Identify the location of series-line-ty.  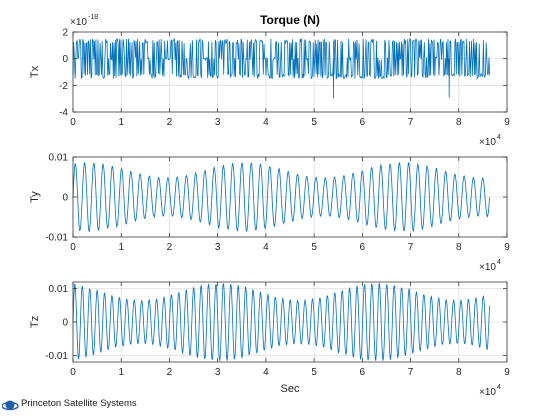
(281, 197).